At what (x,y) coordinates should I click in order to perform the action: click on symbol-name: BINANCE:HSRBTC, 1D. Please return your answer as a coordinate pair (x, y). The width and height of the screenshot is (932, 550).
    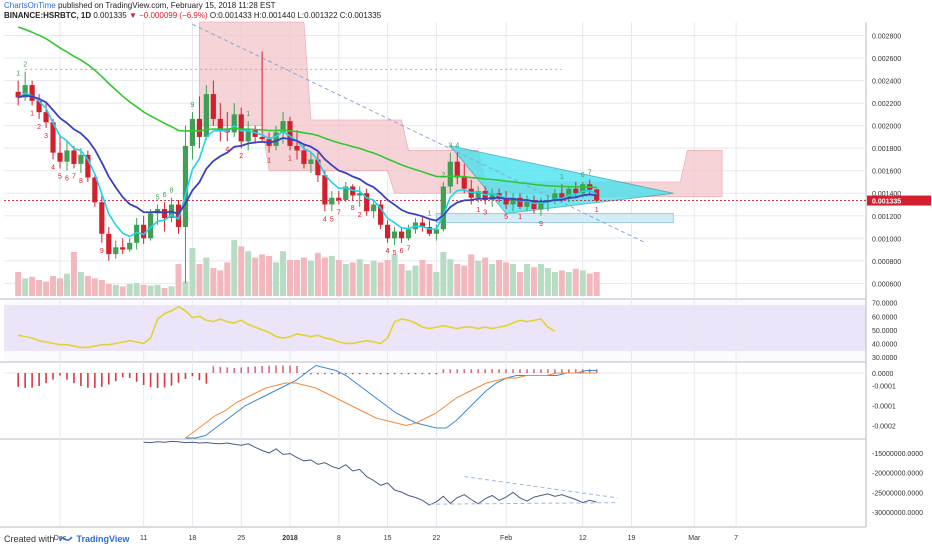
    Looking at the image, I should click on (48, 15).